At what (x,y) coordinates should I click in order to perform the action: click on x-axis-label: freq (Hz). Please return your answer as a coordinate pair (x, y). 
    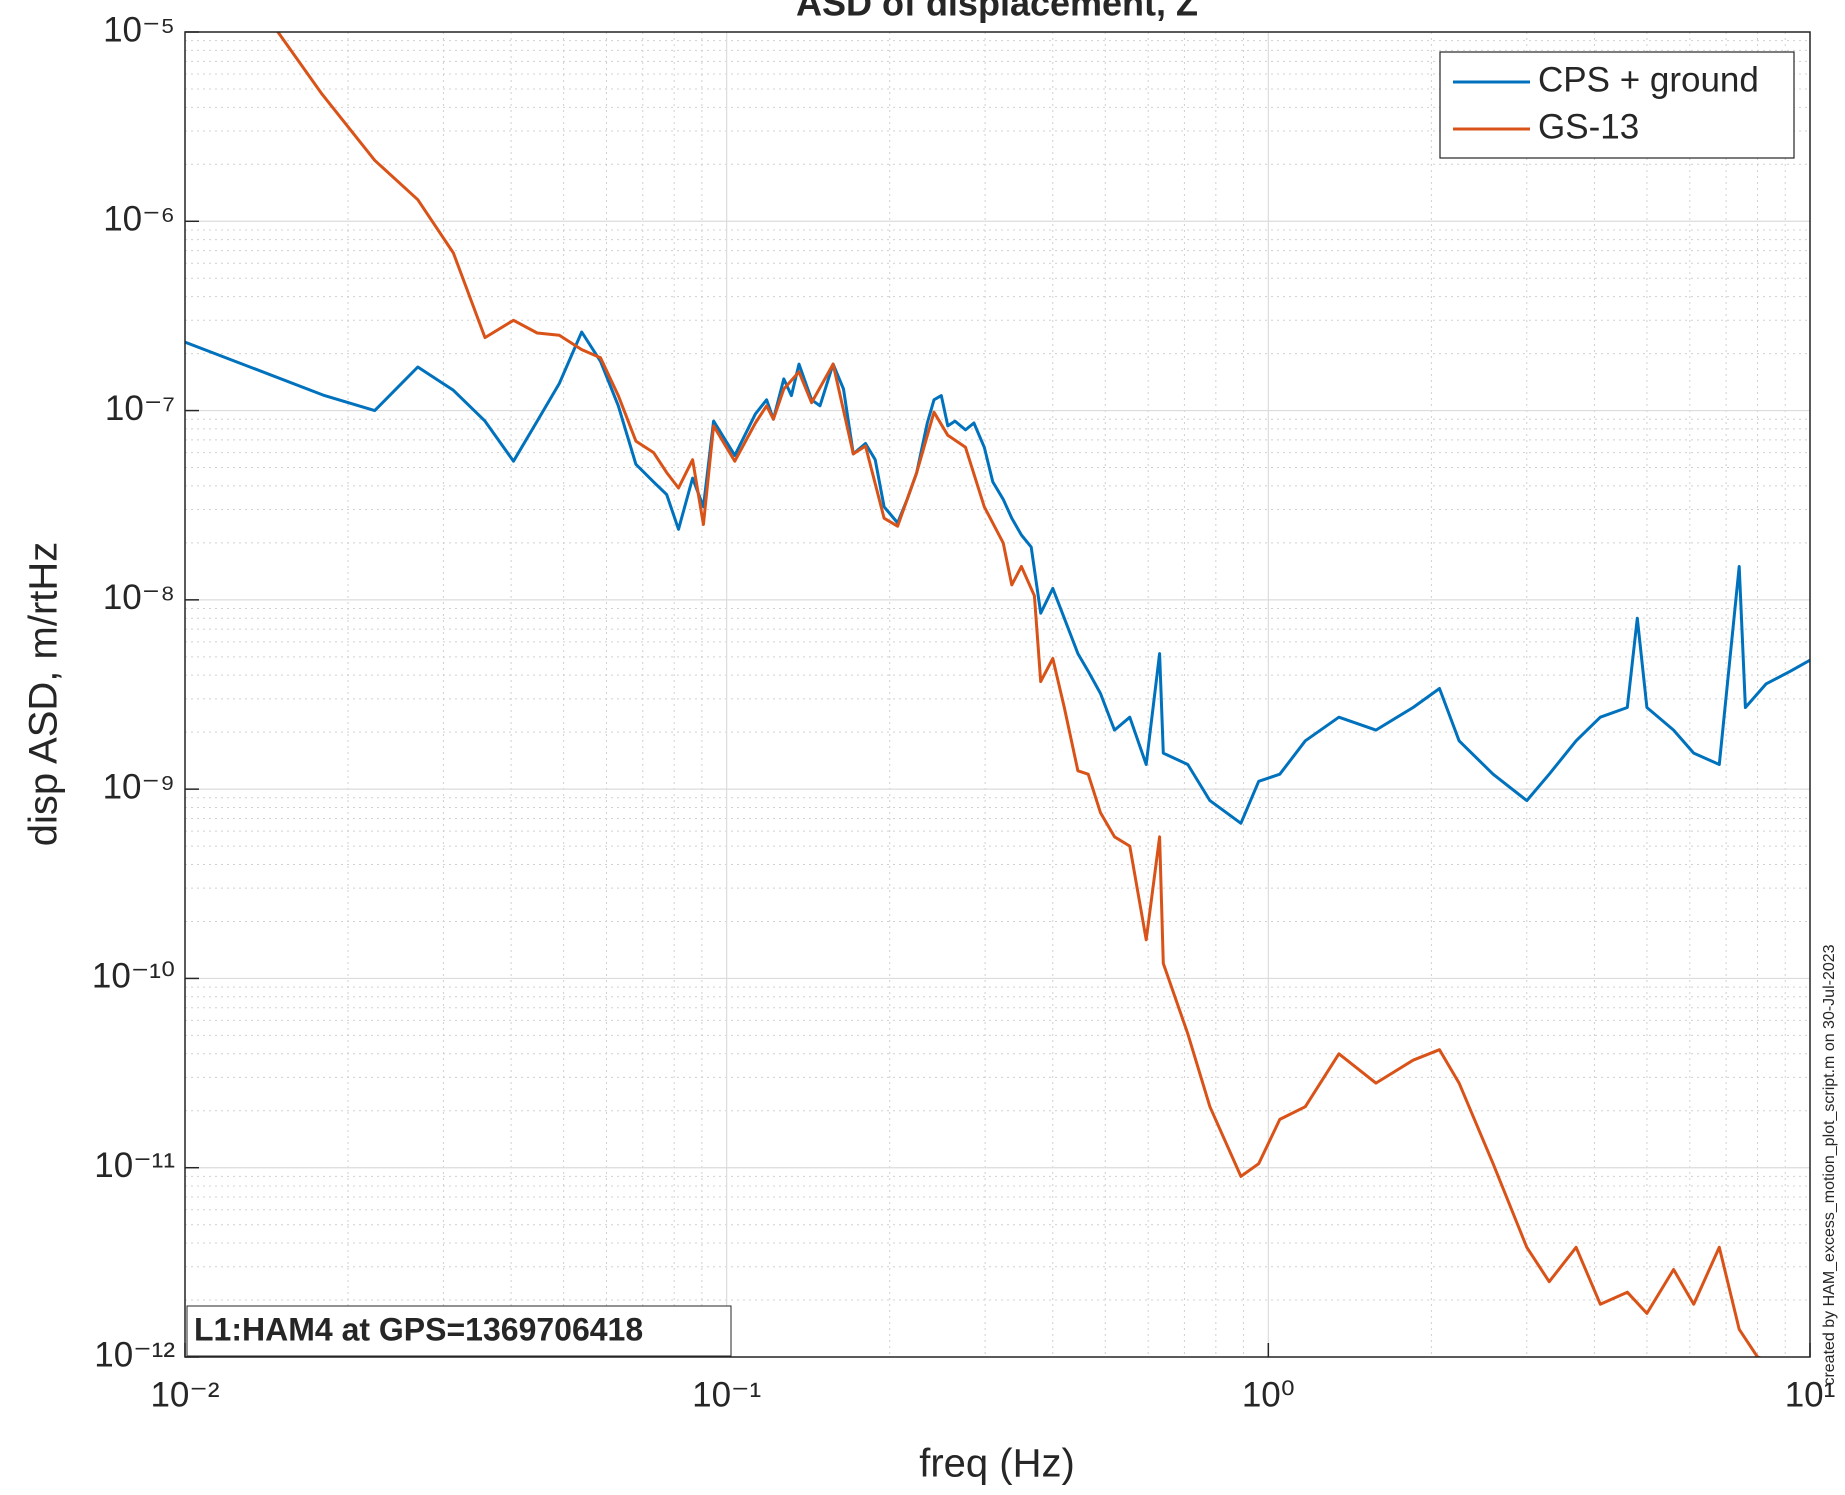
    Looking at the image, I should click on (997, 1464).